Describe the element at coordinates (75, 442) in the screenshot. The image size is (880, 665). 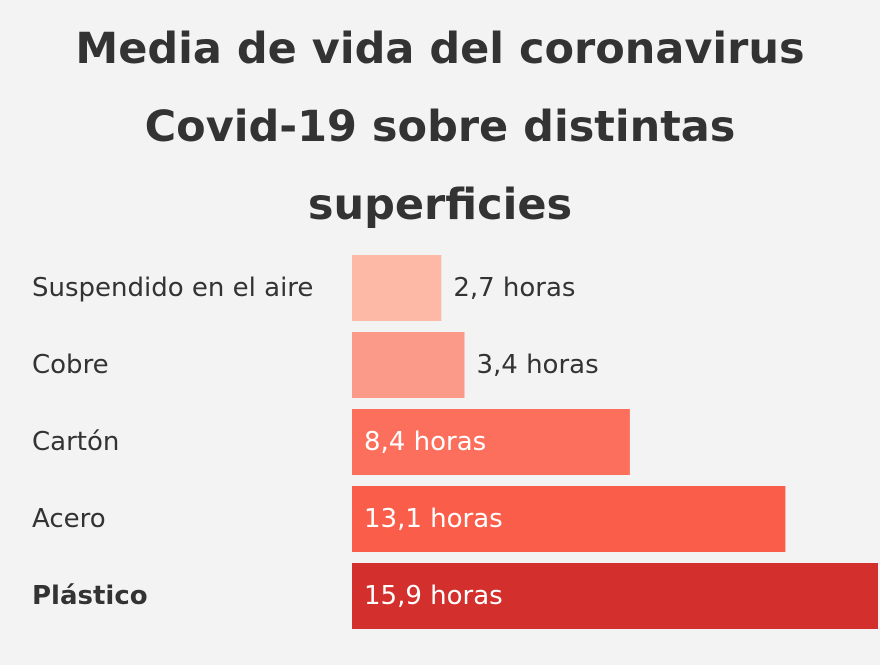
I see `category-label: Cartón` at that location.